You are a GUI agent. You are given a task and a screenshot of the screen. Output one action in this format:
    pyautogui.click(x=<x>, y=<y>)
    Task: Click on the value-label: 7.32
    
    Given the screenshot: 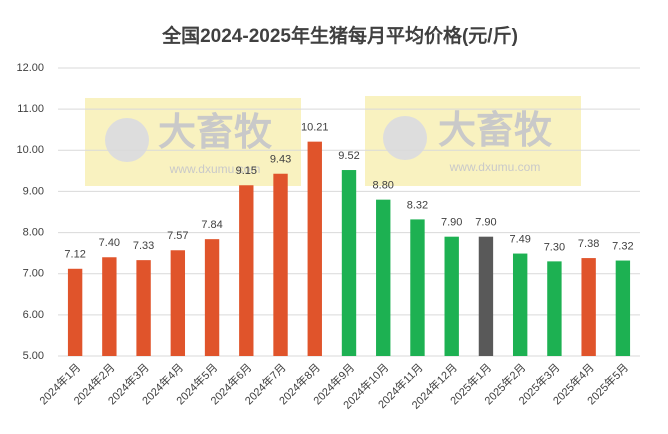 What is the action you would take?
    pyautogui.click(x=622, y=246)
    